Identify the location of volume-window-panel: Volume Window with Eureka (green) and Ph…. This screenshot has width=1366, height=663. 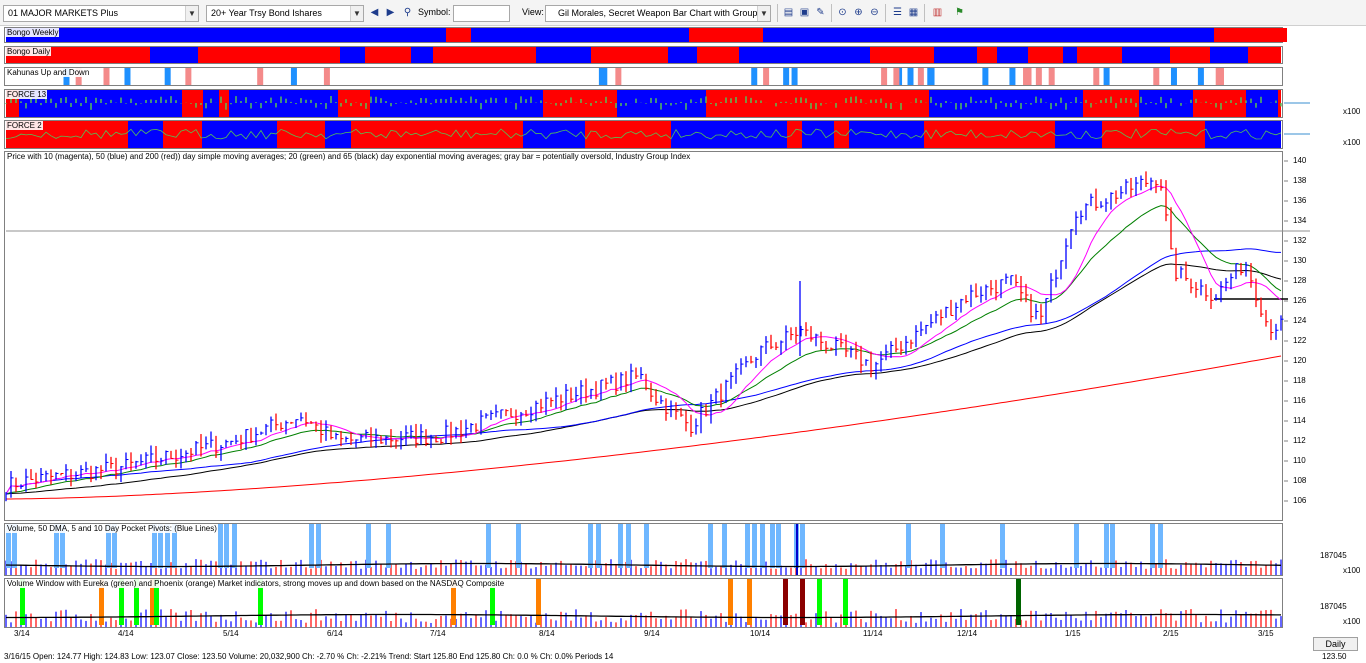
(643, 603).